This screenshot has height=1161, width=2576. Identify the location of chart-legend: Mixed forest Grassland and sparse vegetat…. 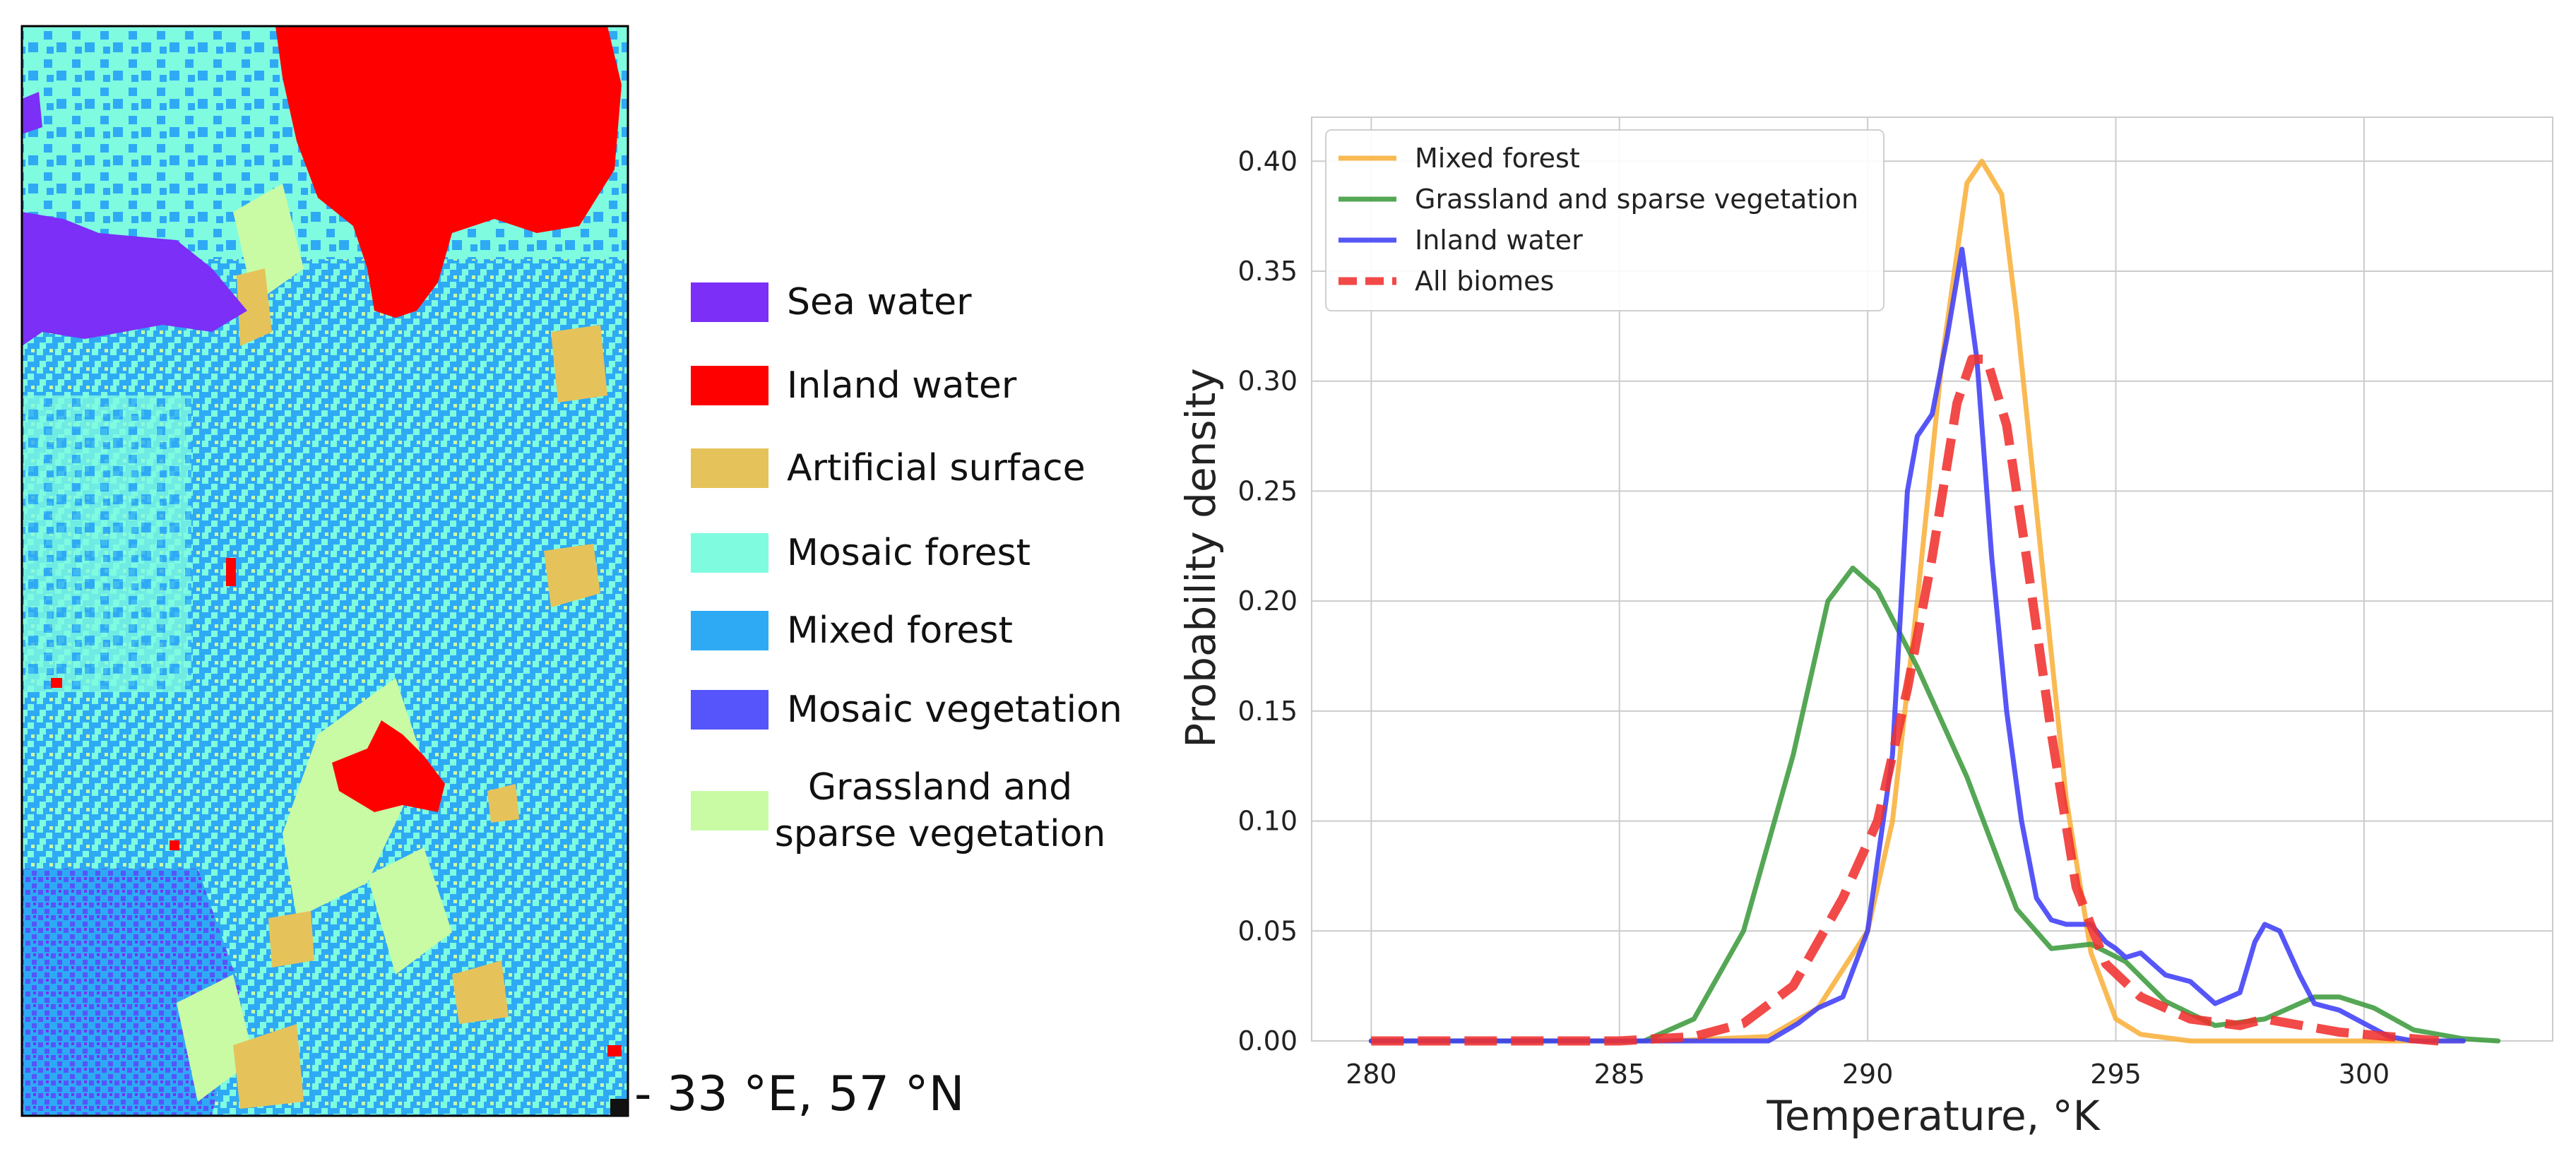
(1604, 220).